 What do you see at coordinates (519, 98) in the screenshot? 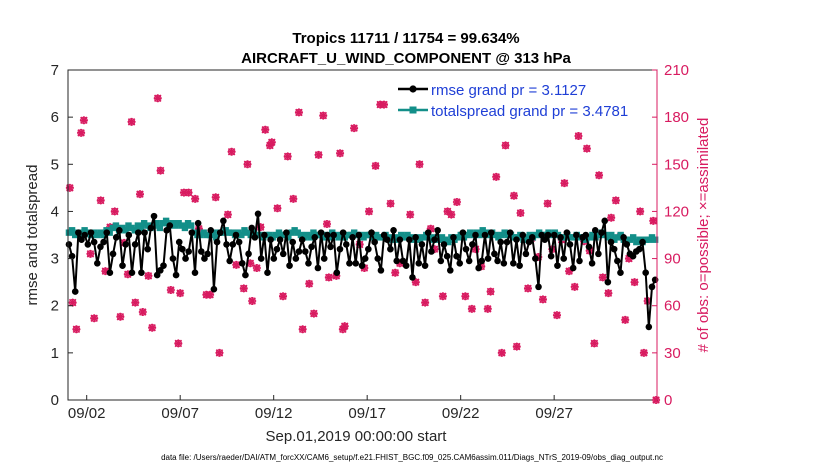
I see `legend-box` at bounding box center [519, 98].